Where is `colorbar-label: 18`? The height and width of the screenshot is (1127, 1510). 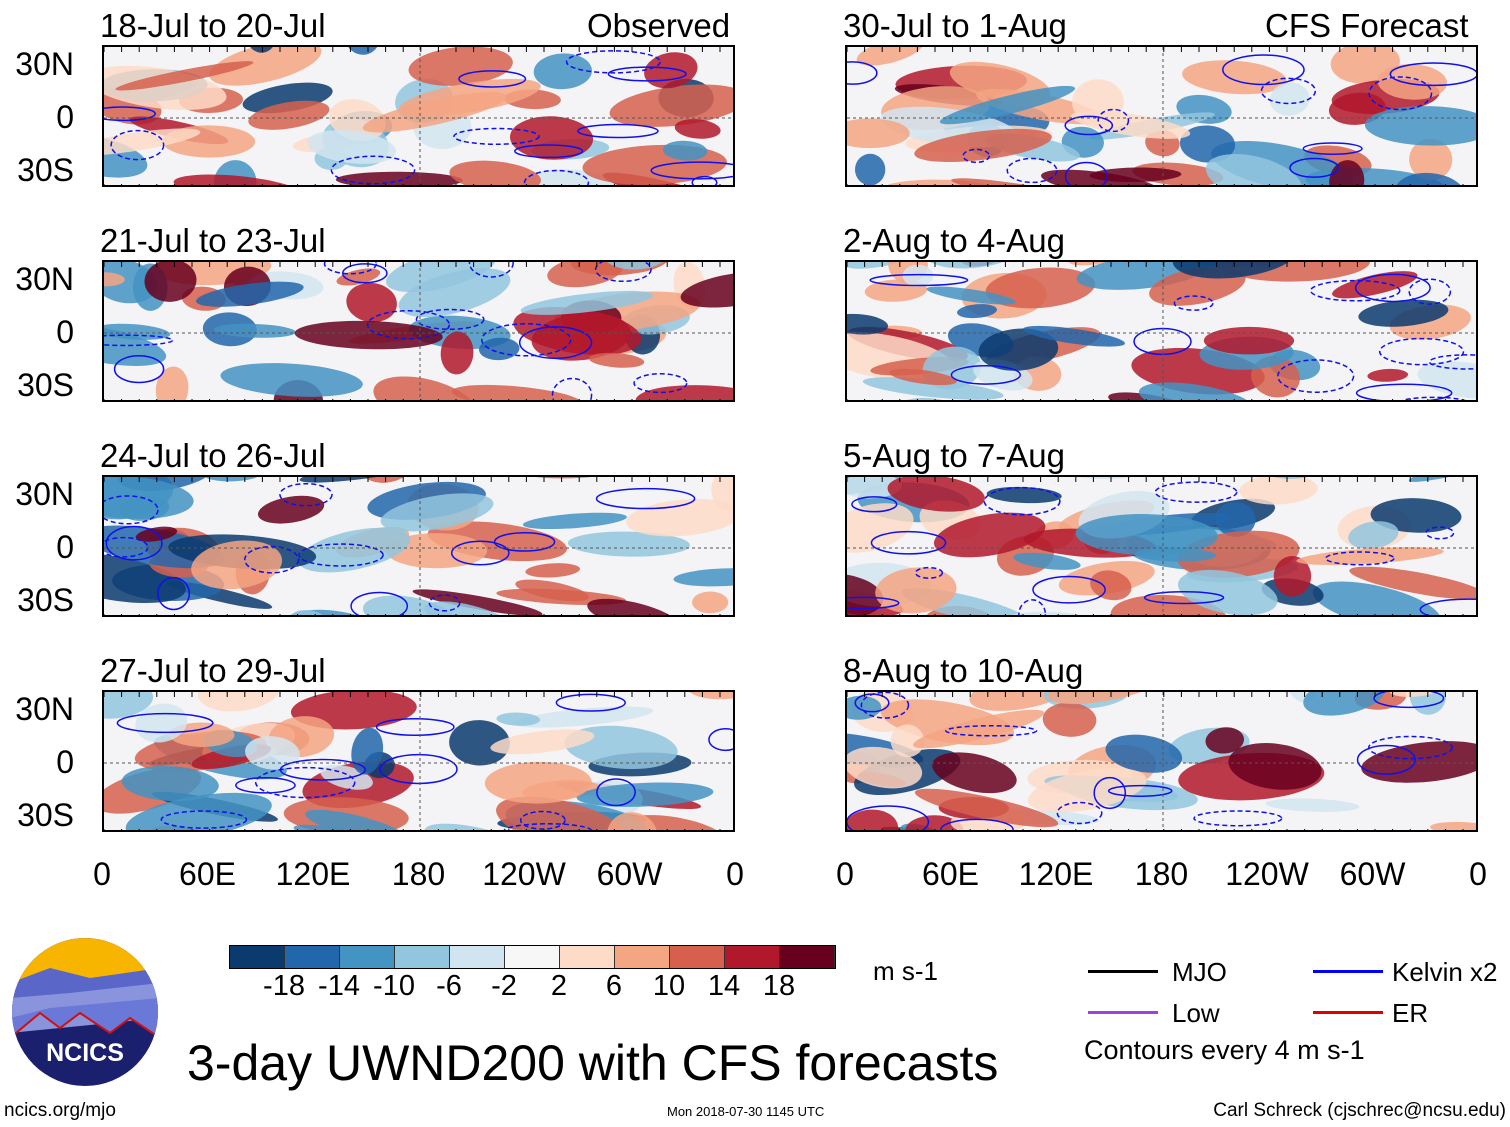 colorbar-label: 18 is located at coordinates (779, 986).